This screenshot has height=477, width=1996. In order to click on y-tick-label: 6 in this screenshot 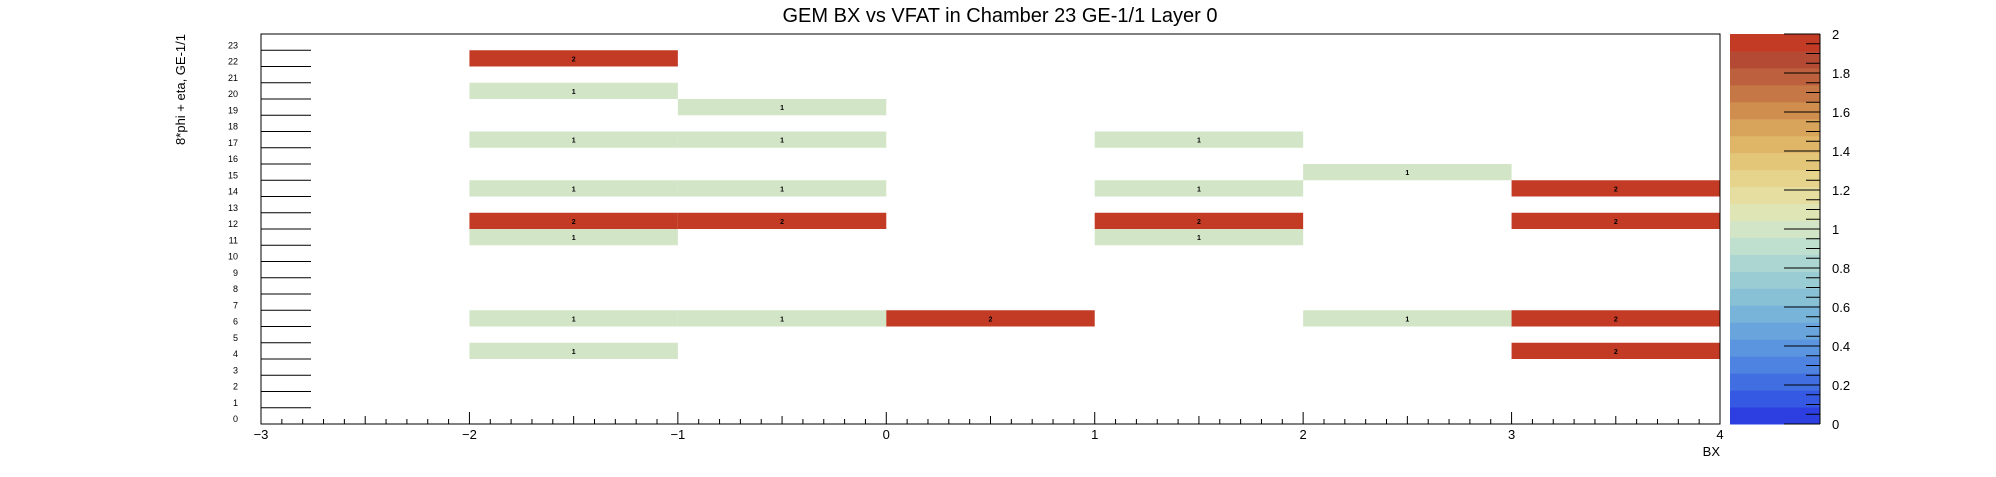, I will do `click(235, 322)`.